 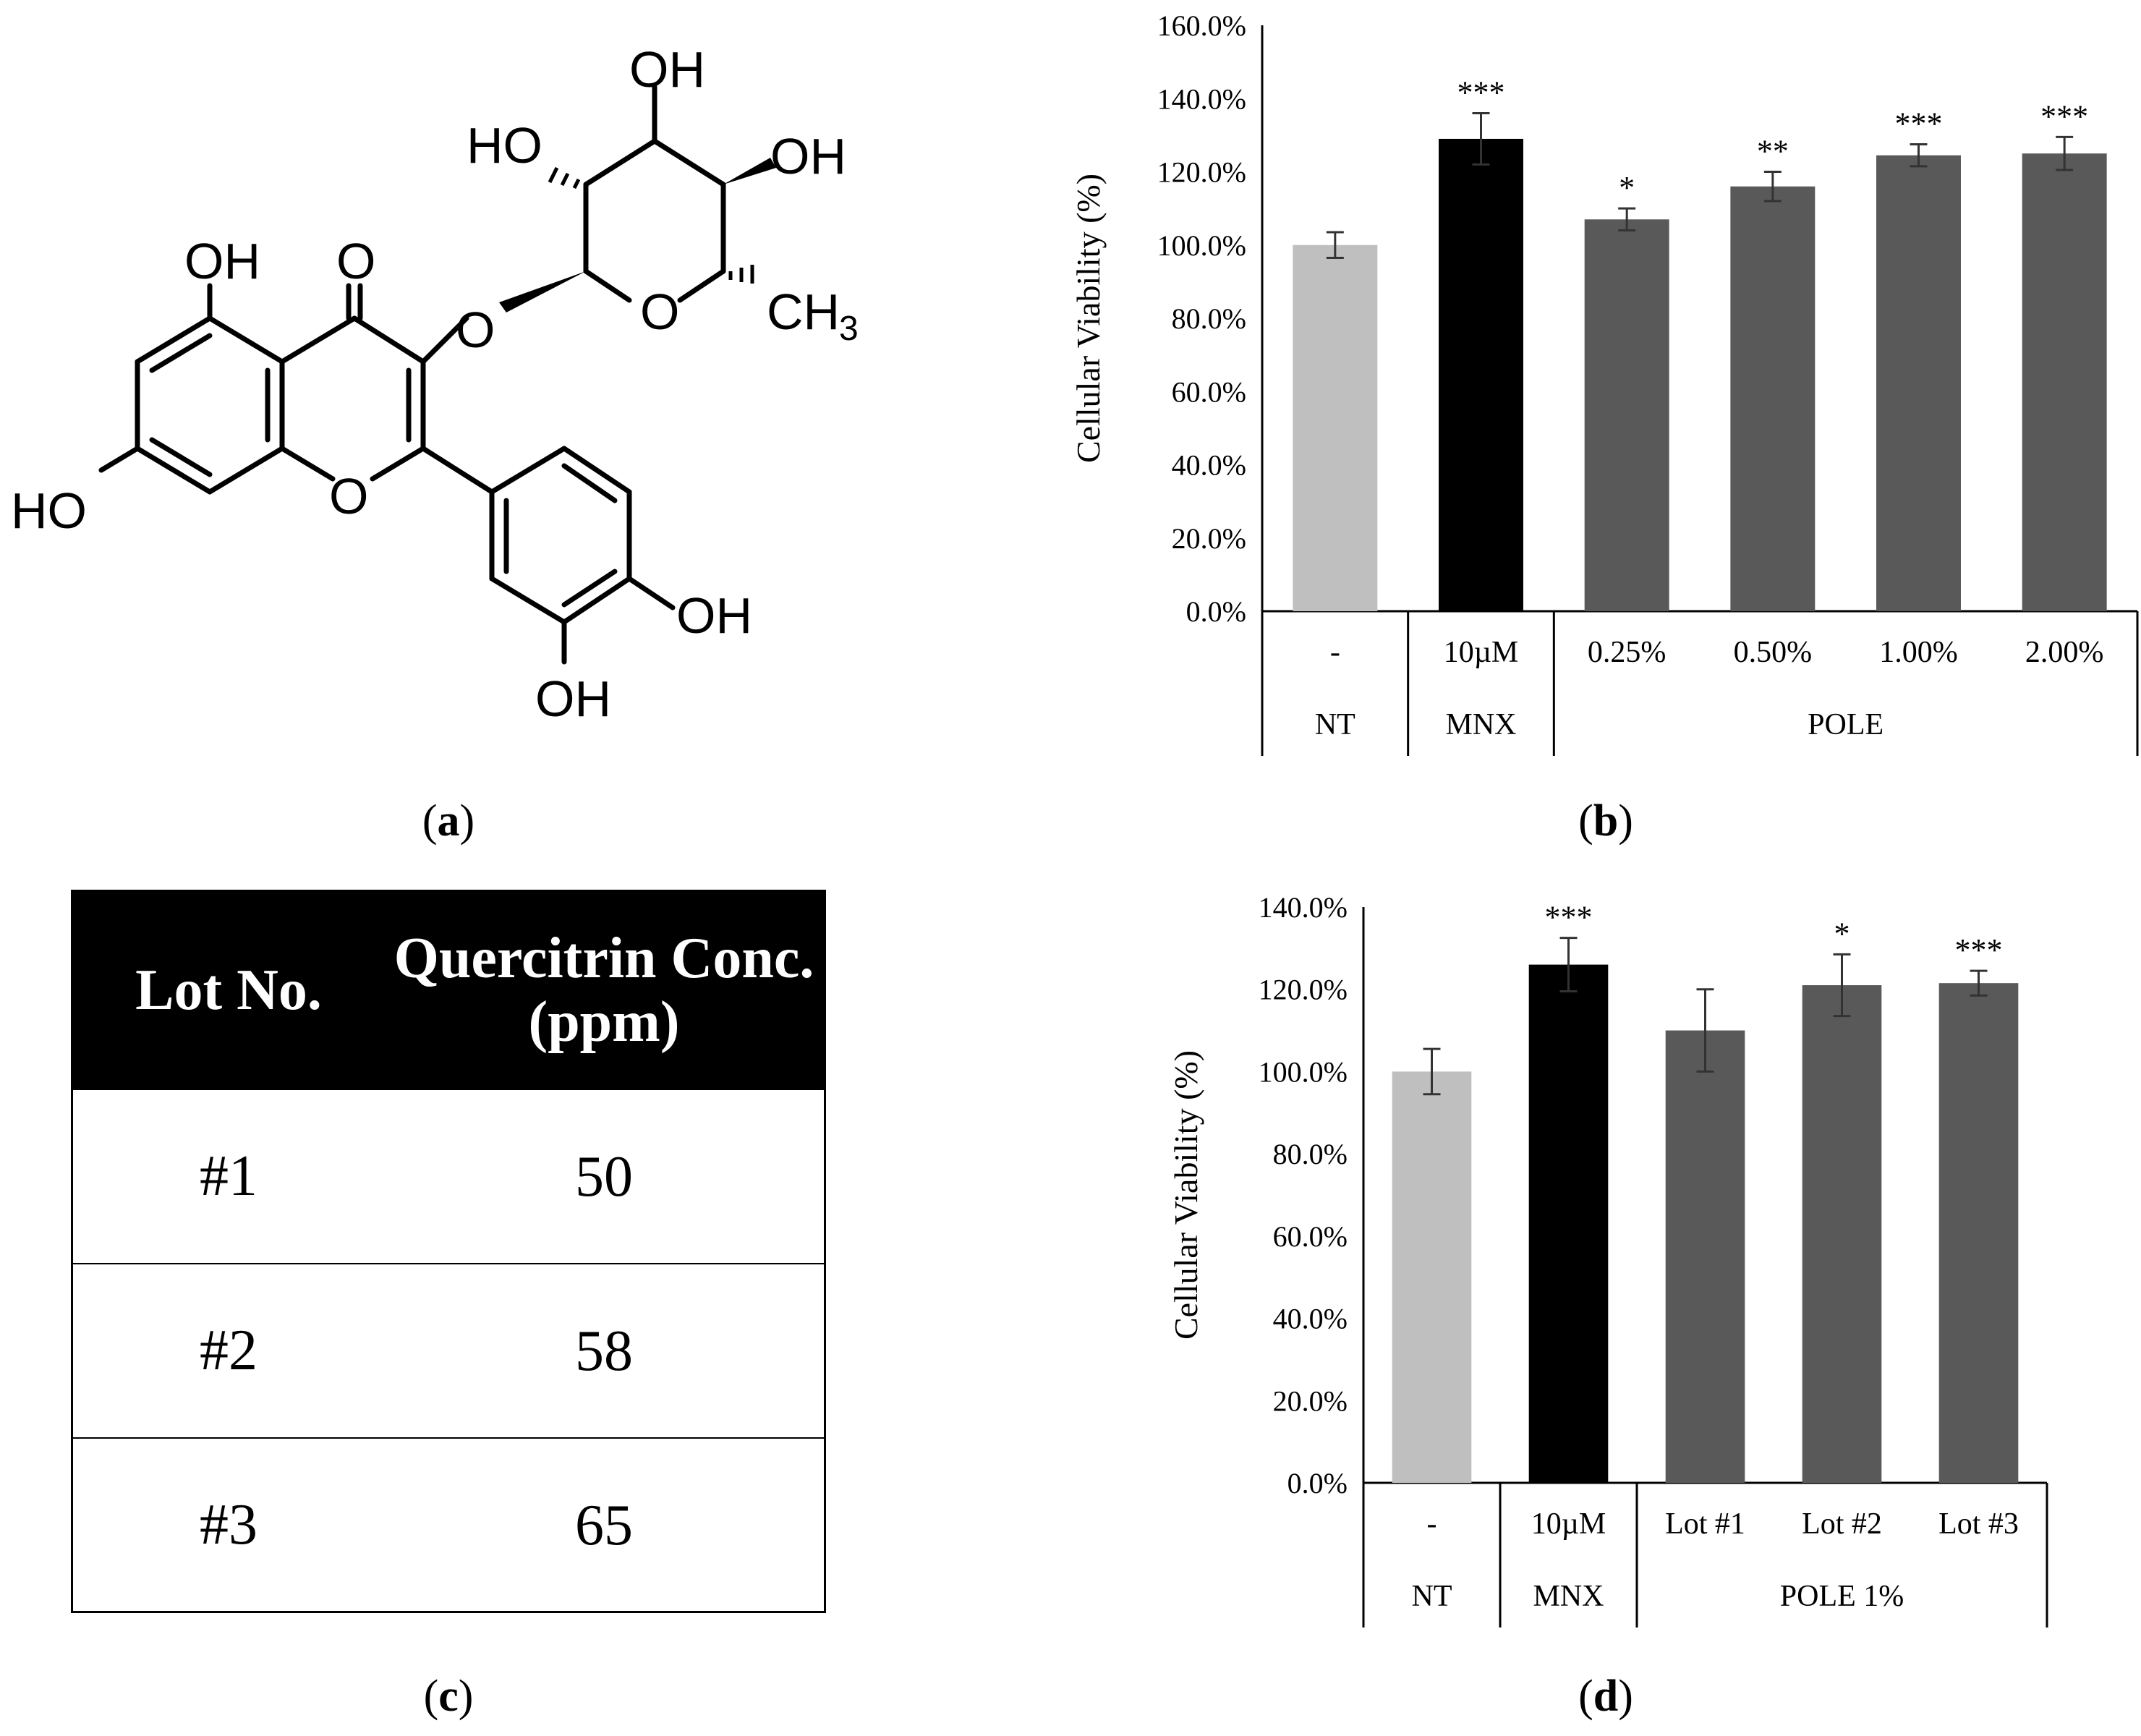 What do you see at coordinates (2064, 652) in the screenshot?
I see `x-tick-label: 2.00%` at bounding box center [2064, 652].